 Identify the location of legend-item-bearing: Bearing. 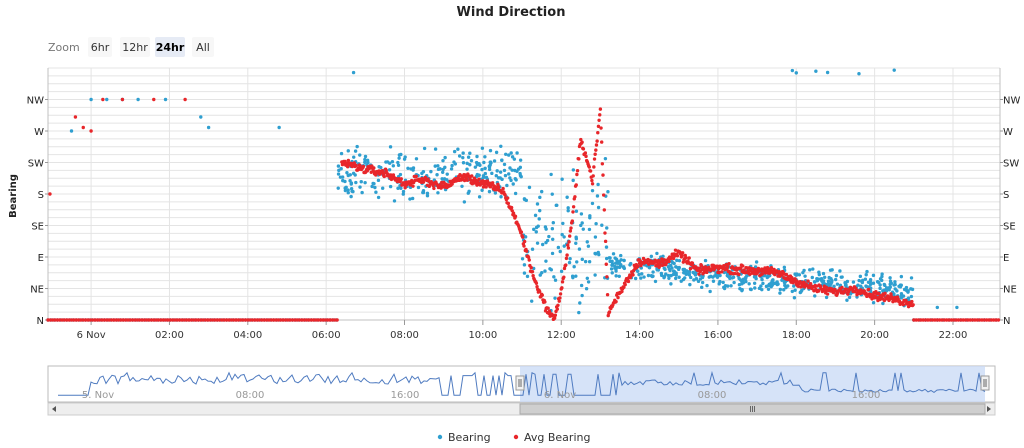
(464, 437).